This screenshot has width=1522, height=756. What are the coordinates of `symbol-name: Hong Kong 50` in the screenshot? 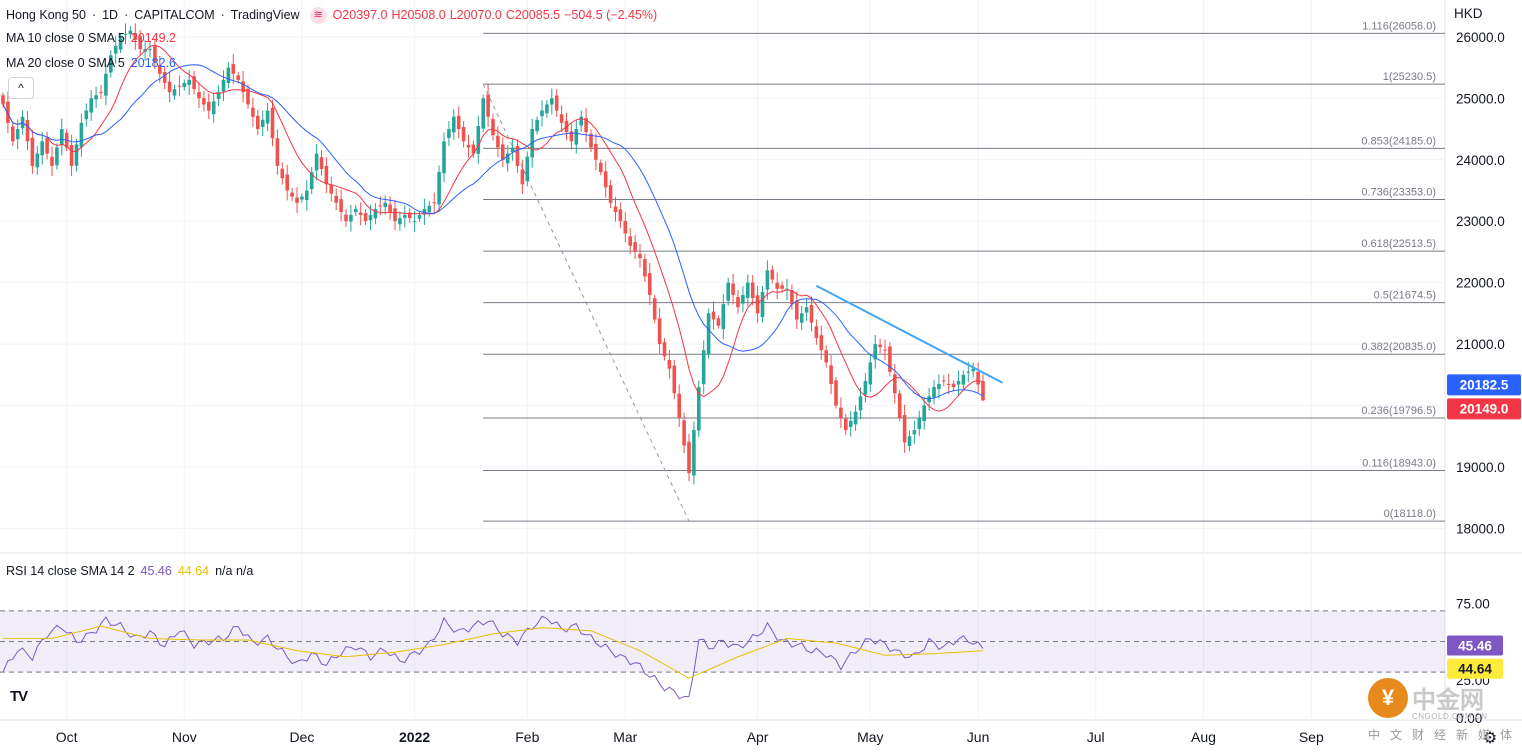 It's located at (46, 14).